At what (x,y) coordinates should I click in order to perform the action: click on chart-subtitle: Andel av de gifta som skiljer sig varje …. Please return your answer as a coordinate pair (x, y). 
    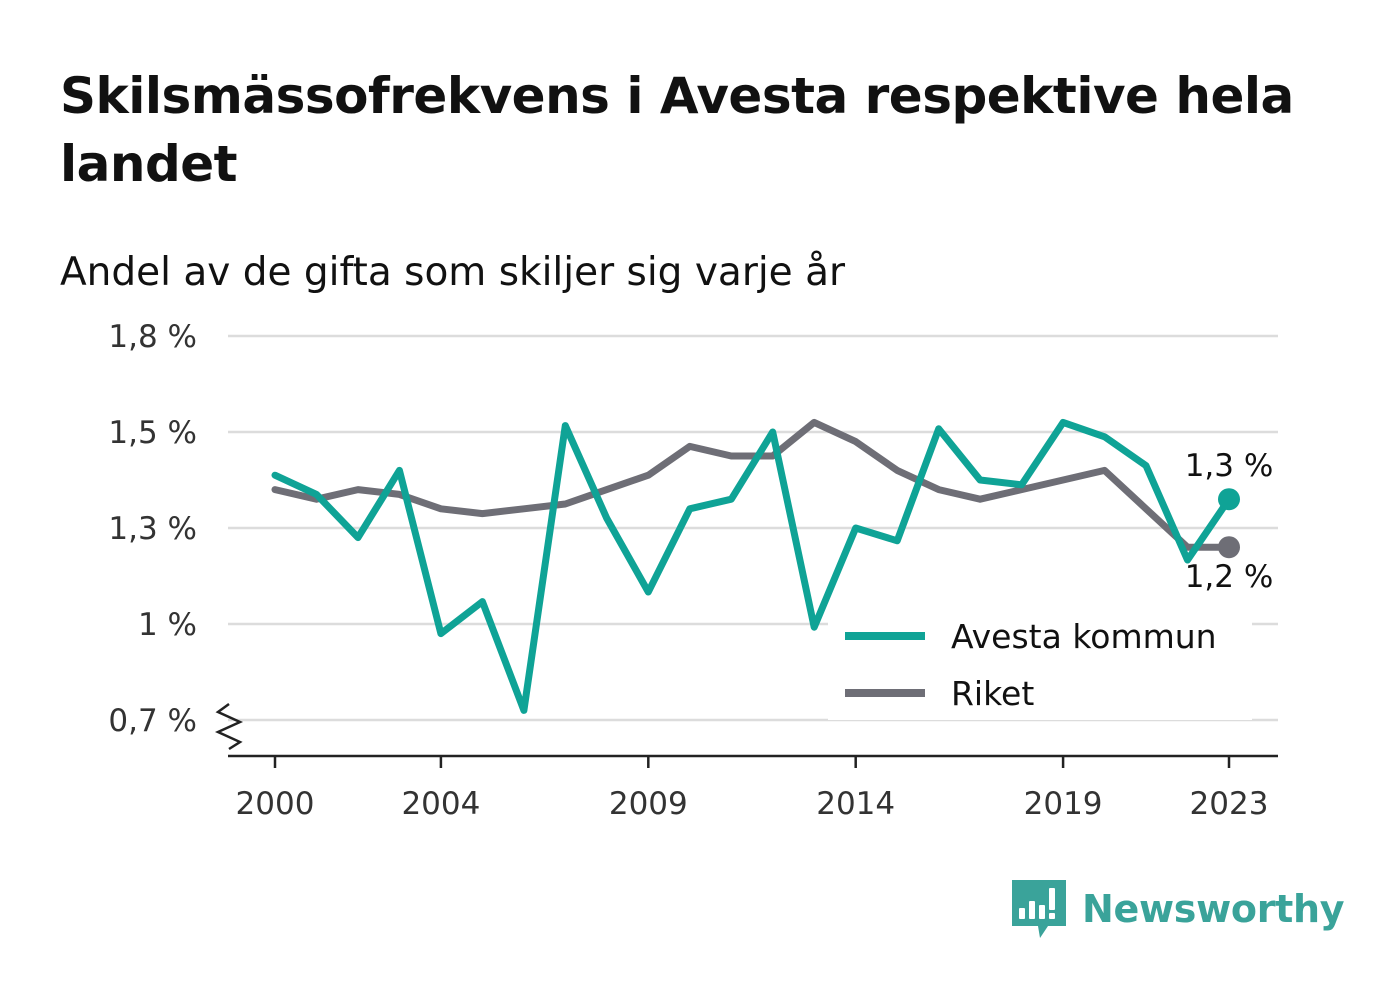
    Looking at the image, I should click on (453, 272).